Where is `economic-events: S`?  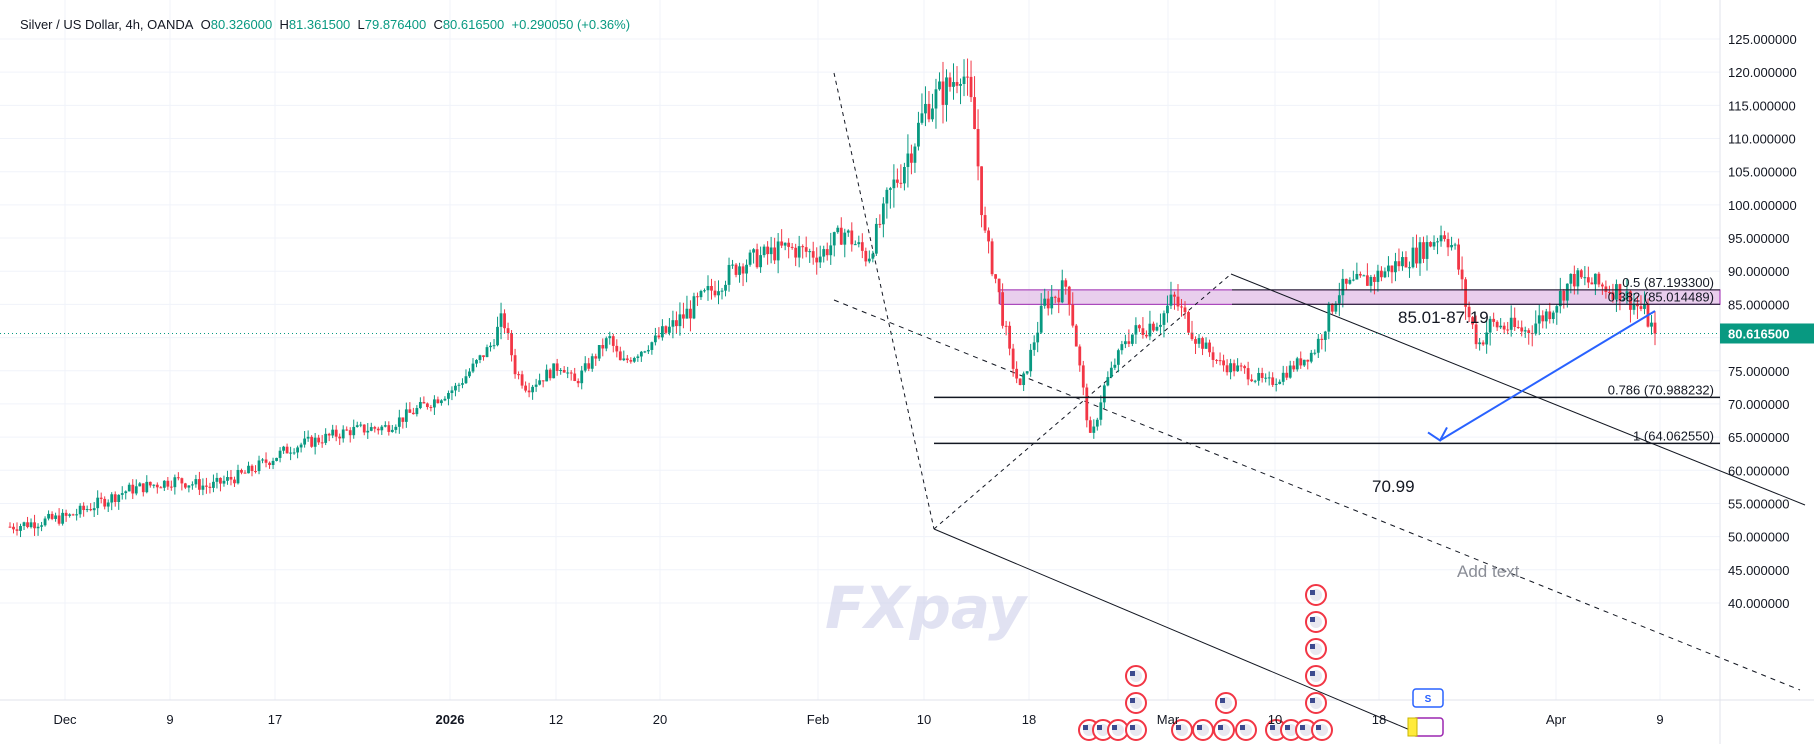 economic-events: S is located at coordinates (1261, 662).